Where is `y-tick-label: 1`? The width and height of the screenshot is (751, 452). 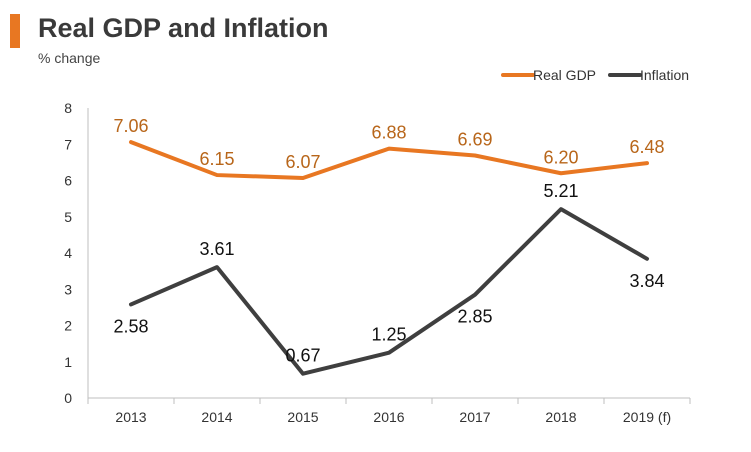 y-tick-label: 1 is located at coordinates (68, 362).